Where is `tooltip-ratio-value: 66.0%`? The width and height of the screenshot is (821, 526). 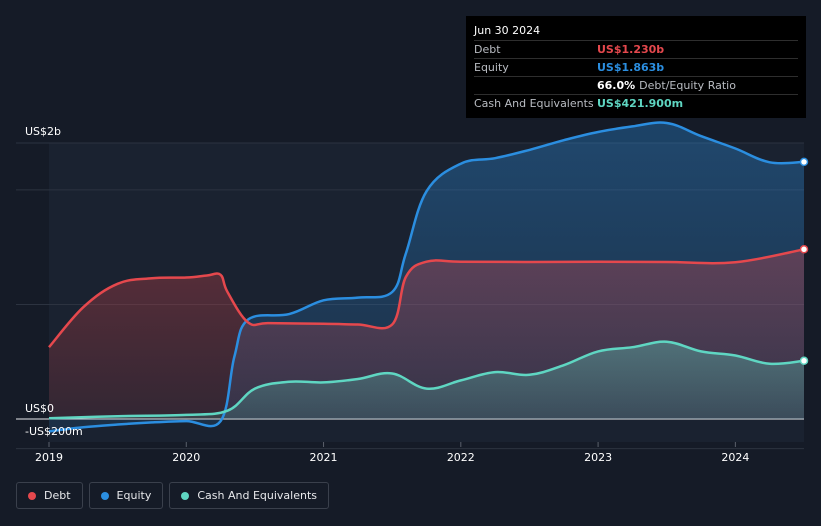
tooltip-ratio-value: 66.0% is located at coordinates (616, 85).